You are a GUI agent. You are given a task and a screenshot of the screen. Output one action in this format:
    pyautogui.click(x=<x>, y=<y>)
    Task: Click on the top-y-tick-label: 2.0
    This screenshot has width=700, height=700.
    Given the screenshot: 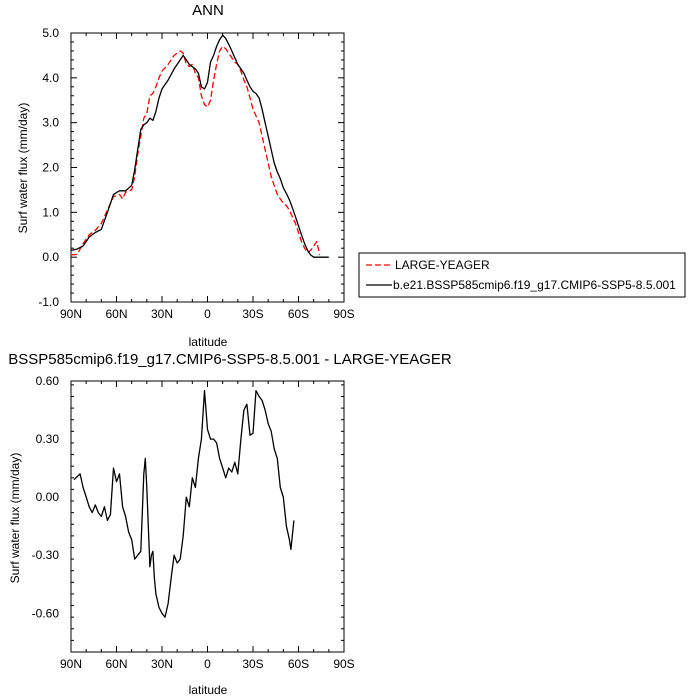 What is the action you would take?
    pyautogui.click(x=50, y=168)
    